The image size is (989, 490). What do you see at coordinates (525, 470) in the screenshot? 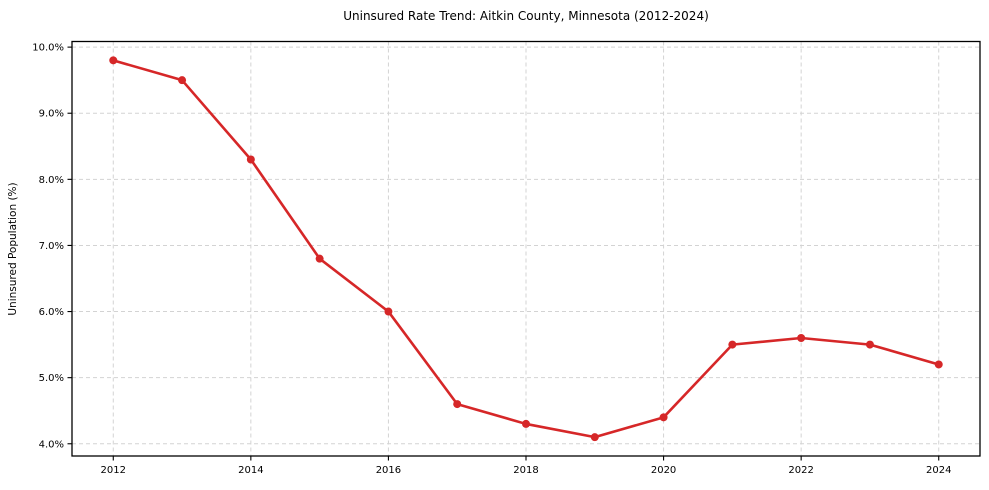
I see `x-tick-label: 2018` at bounding box center [525, 470].